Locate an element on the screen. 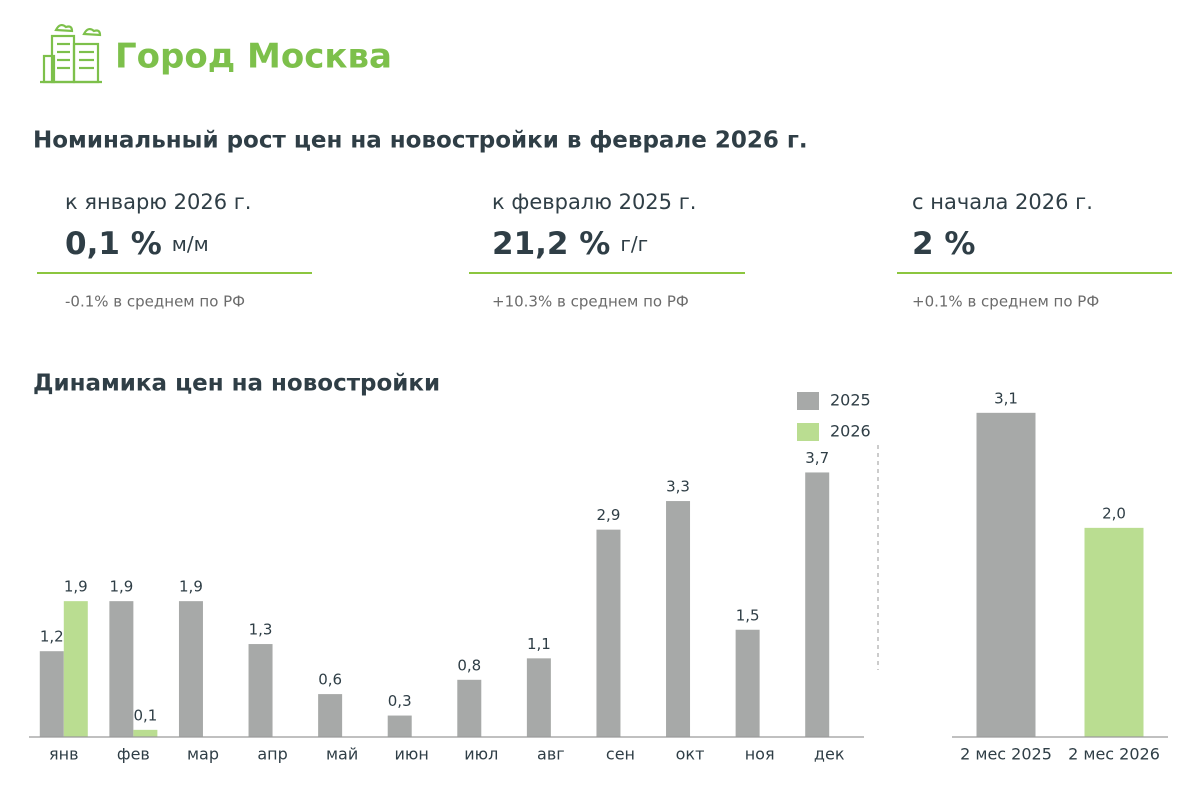 The height and width of the screenshot is (789, 1200). data-label: 0,6 is located at coordinates (330, 680).